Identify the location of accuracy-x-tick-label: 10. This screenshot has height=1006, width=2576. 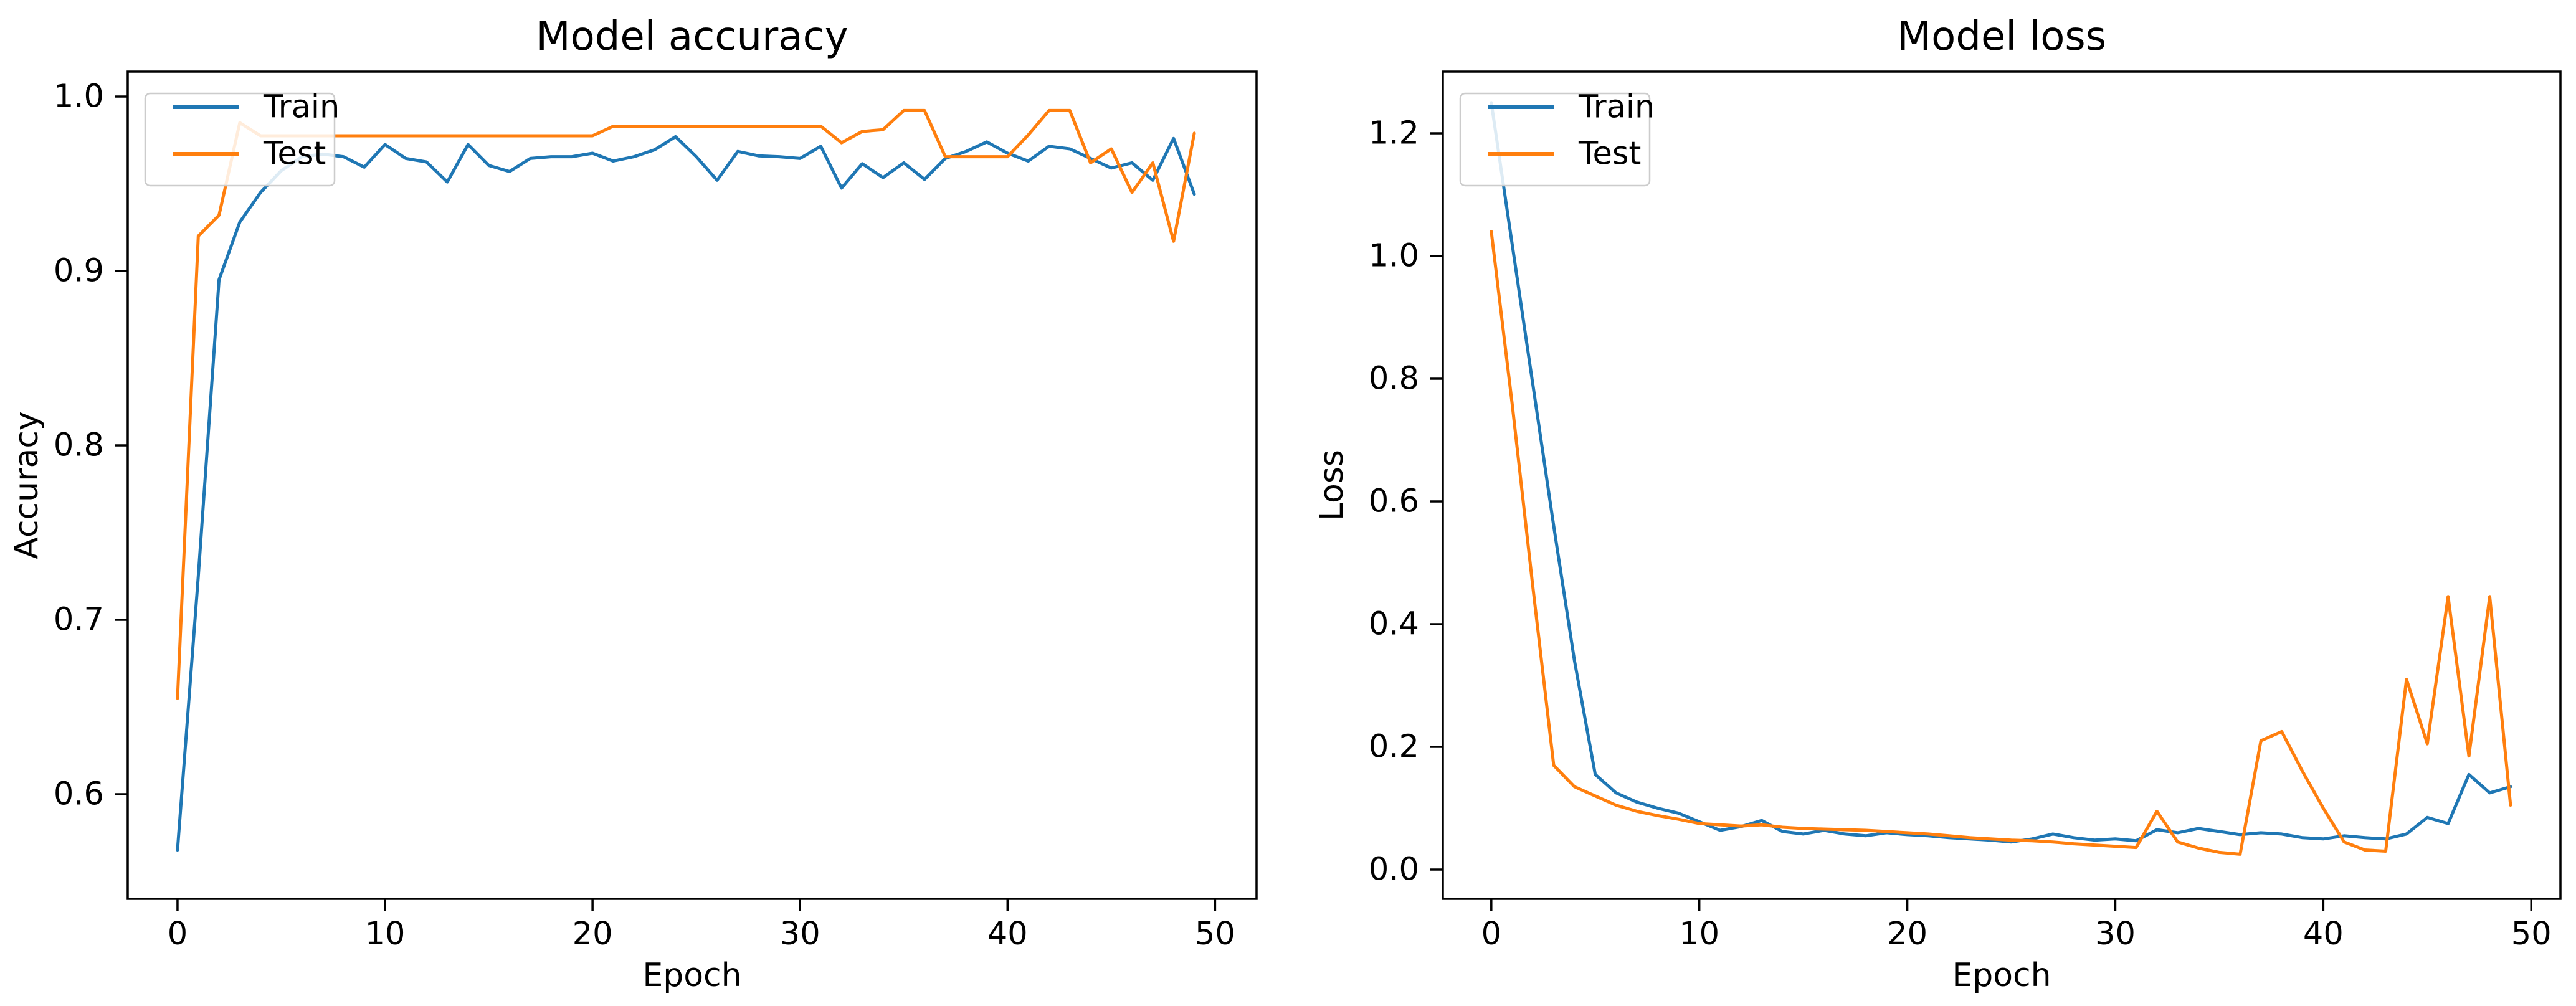
(386, 934).